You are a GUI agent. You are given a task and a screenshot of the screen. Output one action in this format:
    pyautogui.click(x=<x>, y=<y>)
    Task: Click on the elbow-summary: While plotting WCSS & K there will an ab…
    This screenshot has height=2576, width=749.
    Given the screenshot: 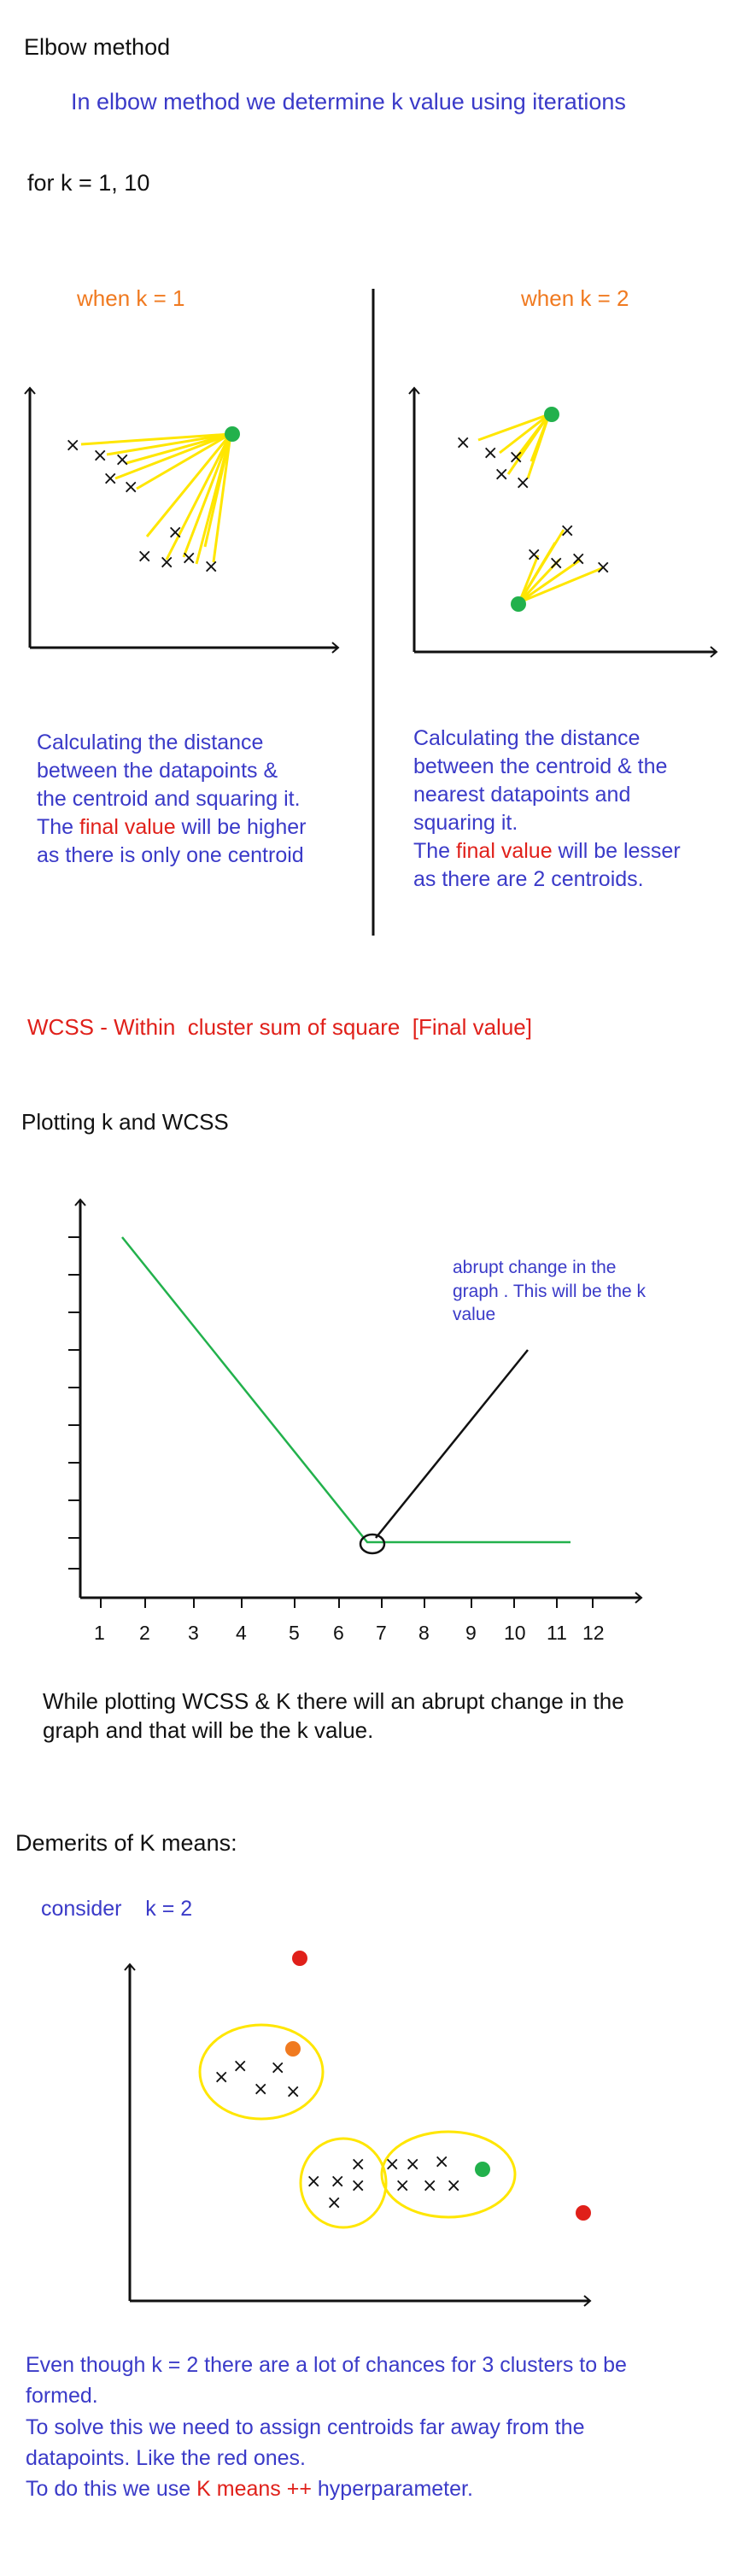 What is the action you would take?
    pyautogui.click(x=384, y=1716)
    